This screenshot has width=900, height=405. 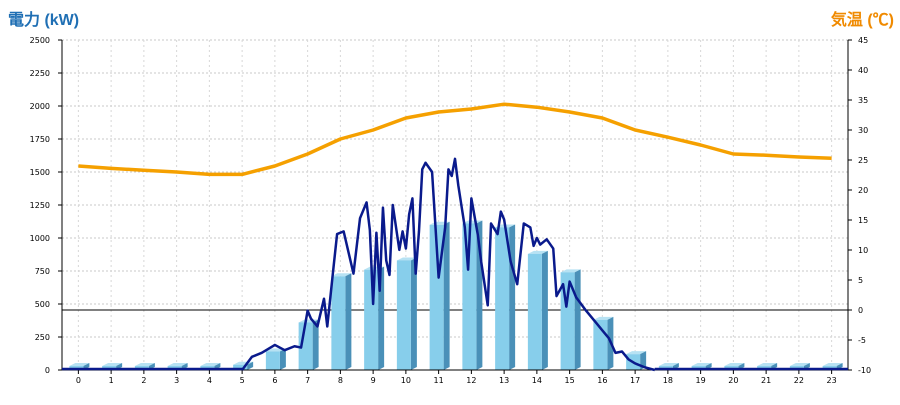 What do you see at coordinates (537, 380) in the screenshot?
I see `x-tick-label: 14` at bounding box center [537, 380].